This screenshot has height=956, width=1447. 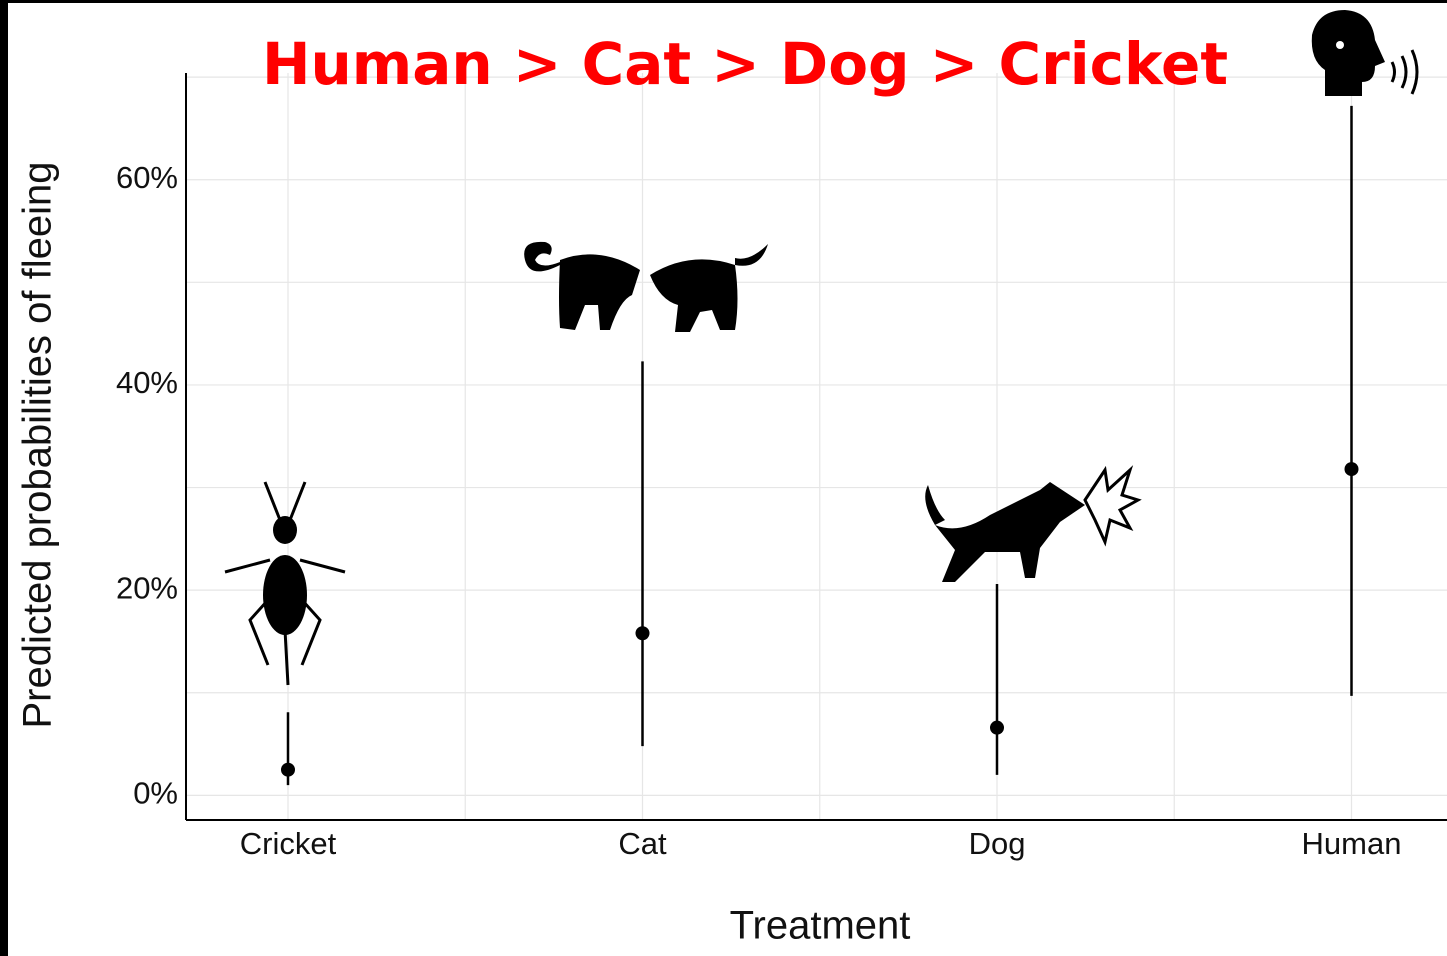 I want to click on x-axis-title: Treatment, so click(x=820, y=926).